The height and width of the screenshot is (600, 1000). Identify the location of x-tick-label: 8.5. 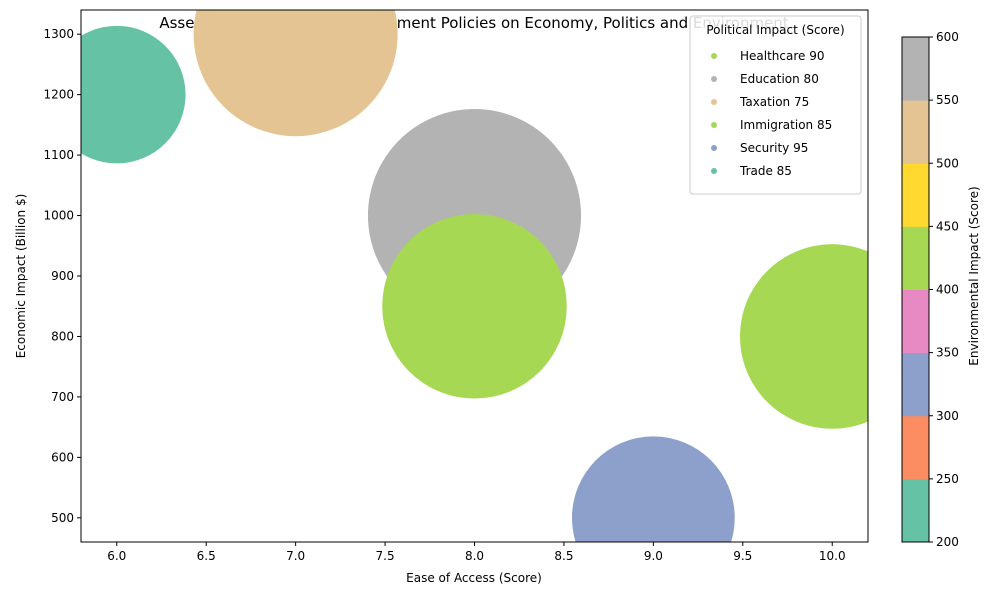
(563, 556).